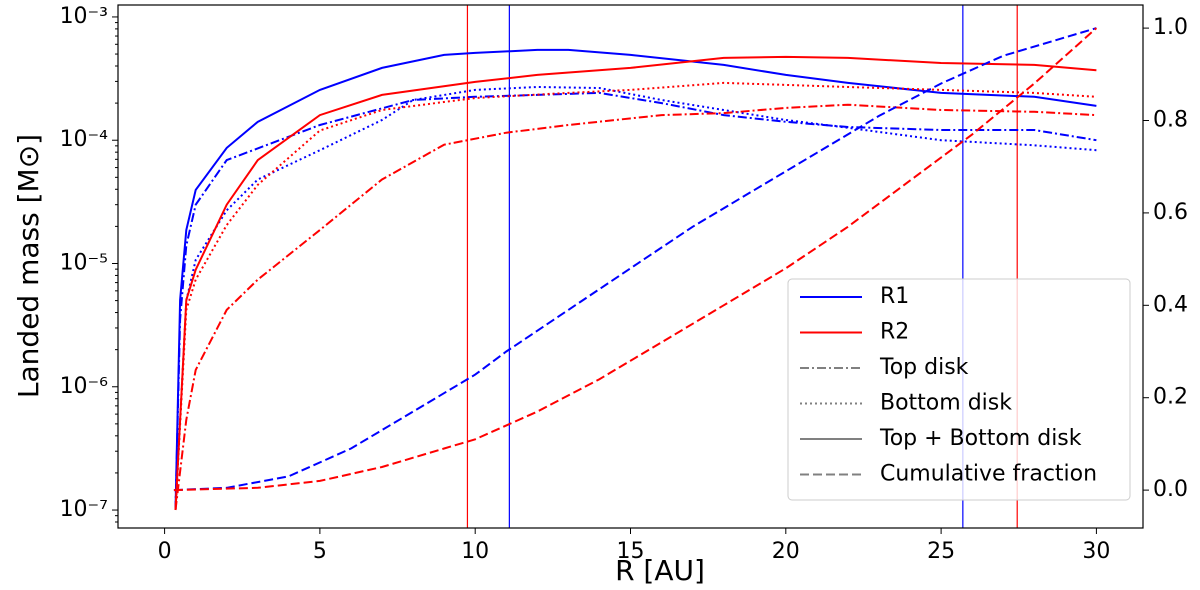 The image size is (1200, 590). I want to click on x-tick-label: 5, so click(320, 551).